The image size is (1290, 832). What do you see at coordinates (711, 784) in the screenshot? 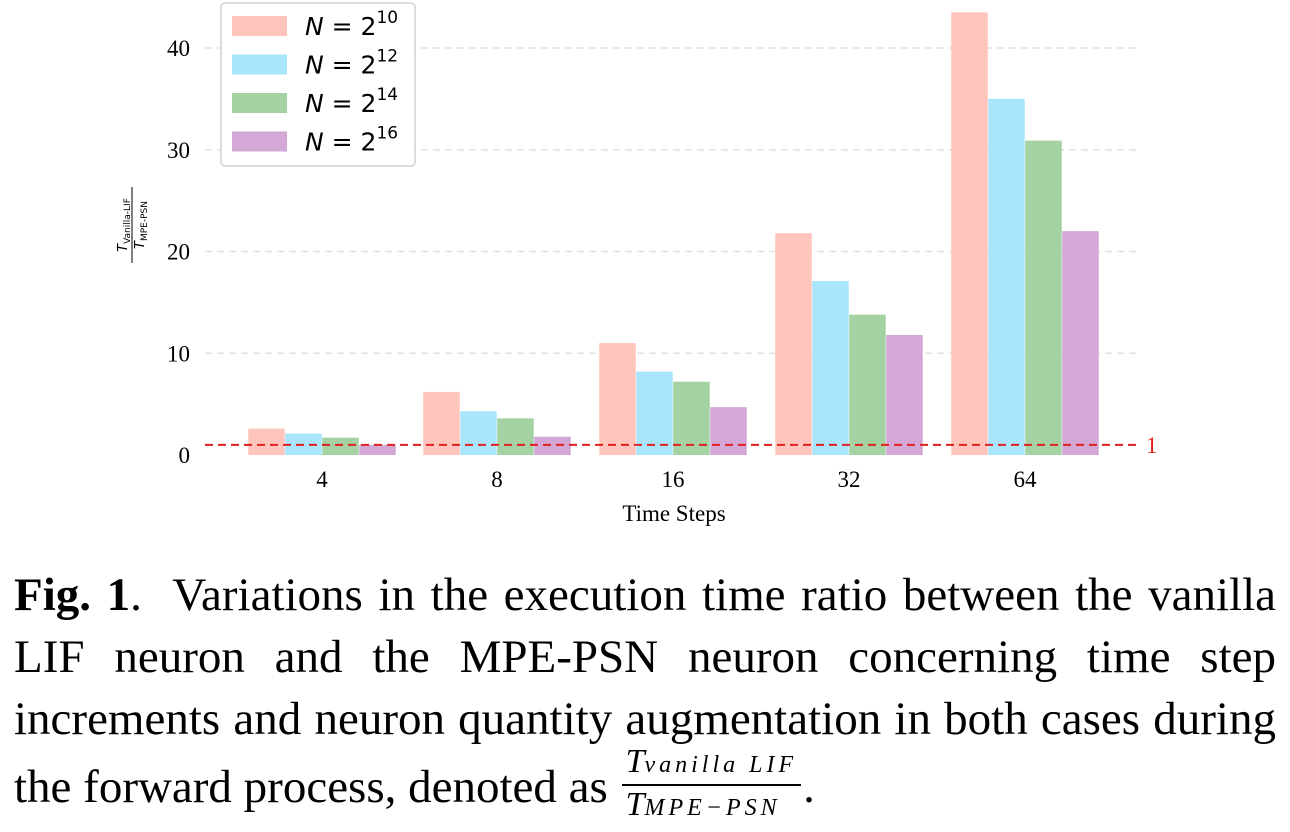
I see `caption-formula: Tvanilla LIF TMPE−PSN` at bounding box center [711, 784].